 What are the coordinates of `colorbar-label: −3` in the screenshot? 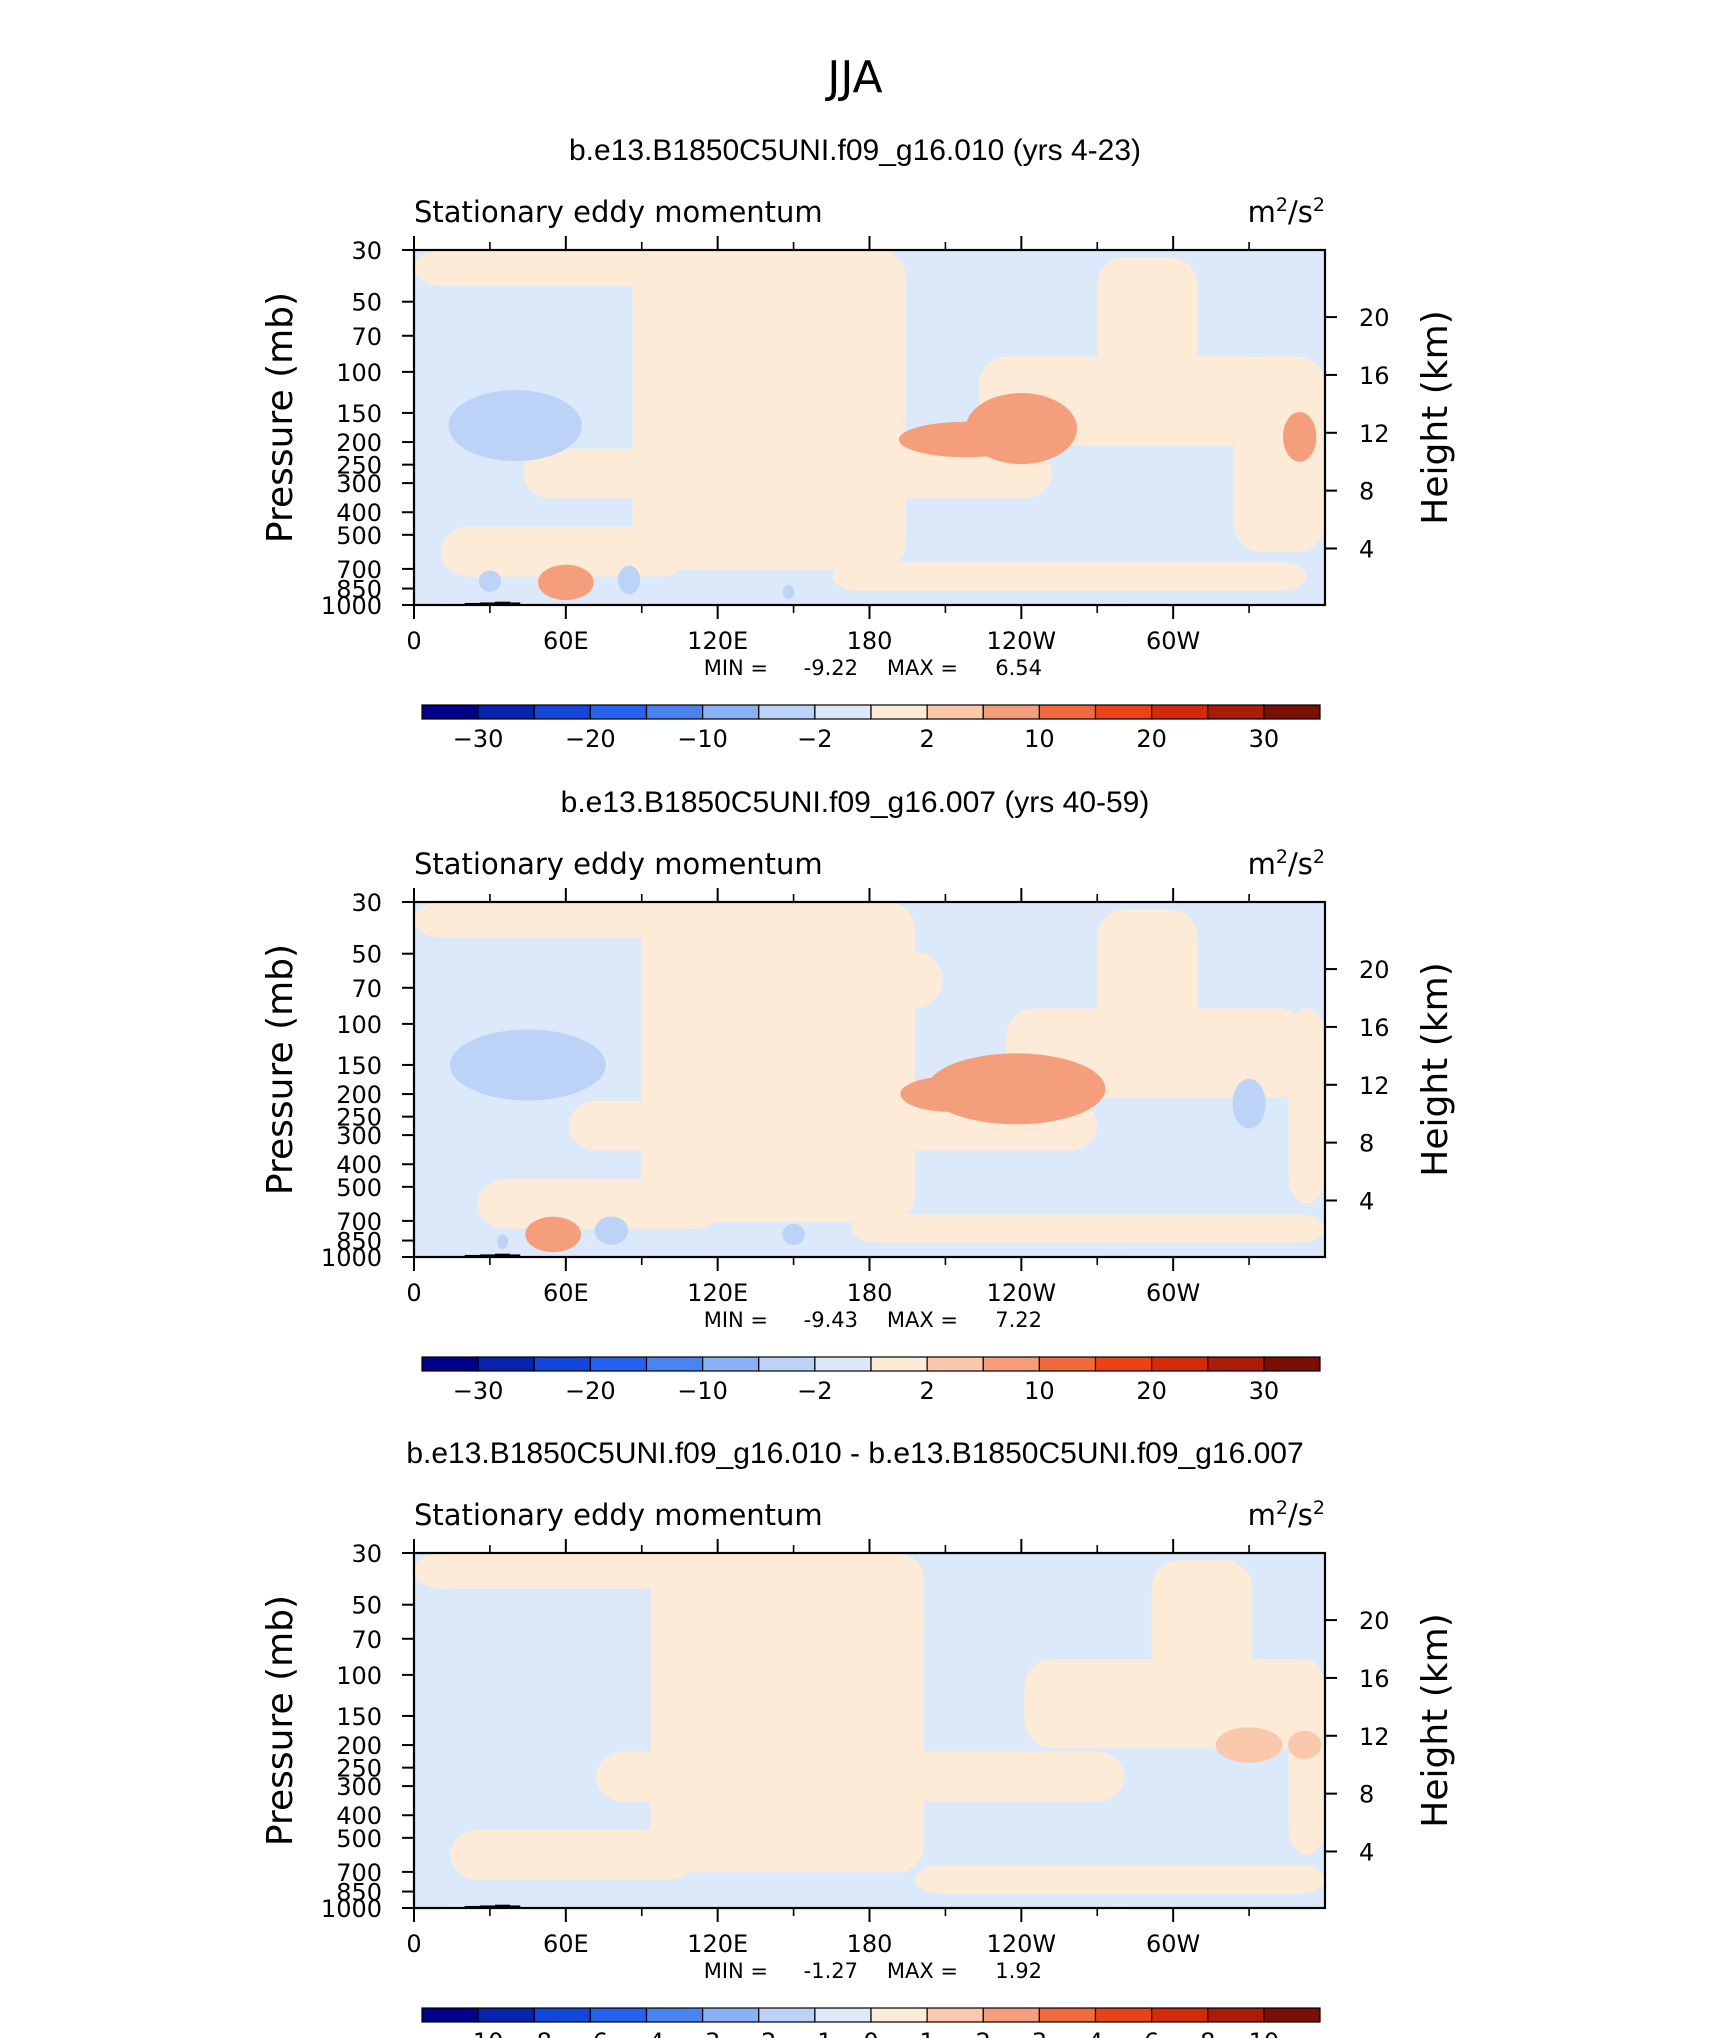 It's located at (702, 2033).